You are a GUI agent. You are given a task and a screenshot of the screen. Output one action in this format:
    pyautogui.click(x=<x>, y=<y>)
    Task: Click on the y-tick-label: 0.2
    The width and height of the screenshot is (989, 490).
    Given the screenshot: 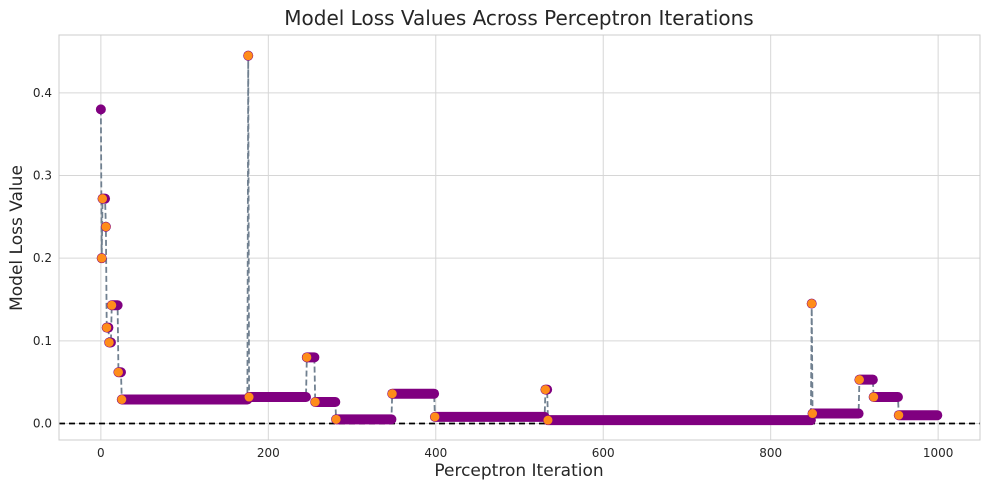 What is the action you would take?
    pyautogui.click(x=42, y=258)
    